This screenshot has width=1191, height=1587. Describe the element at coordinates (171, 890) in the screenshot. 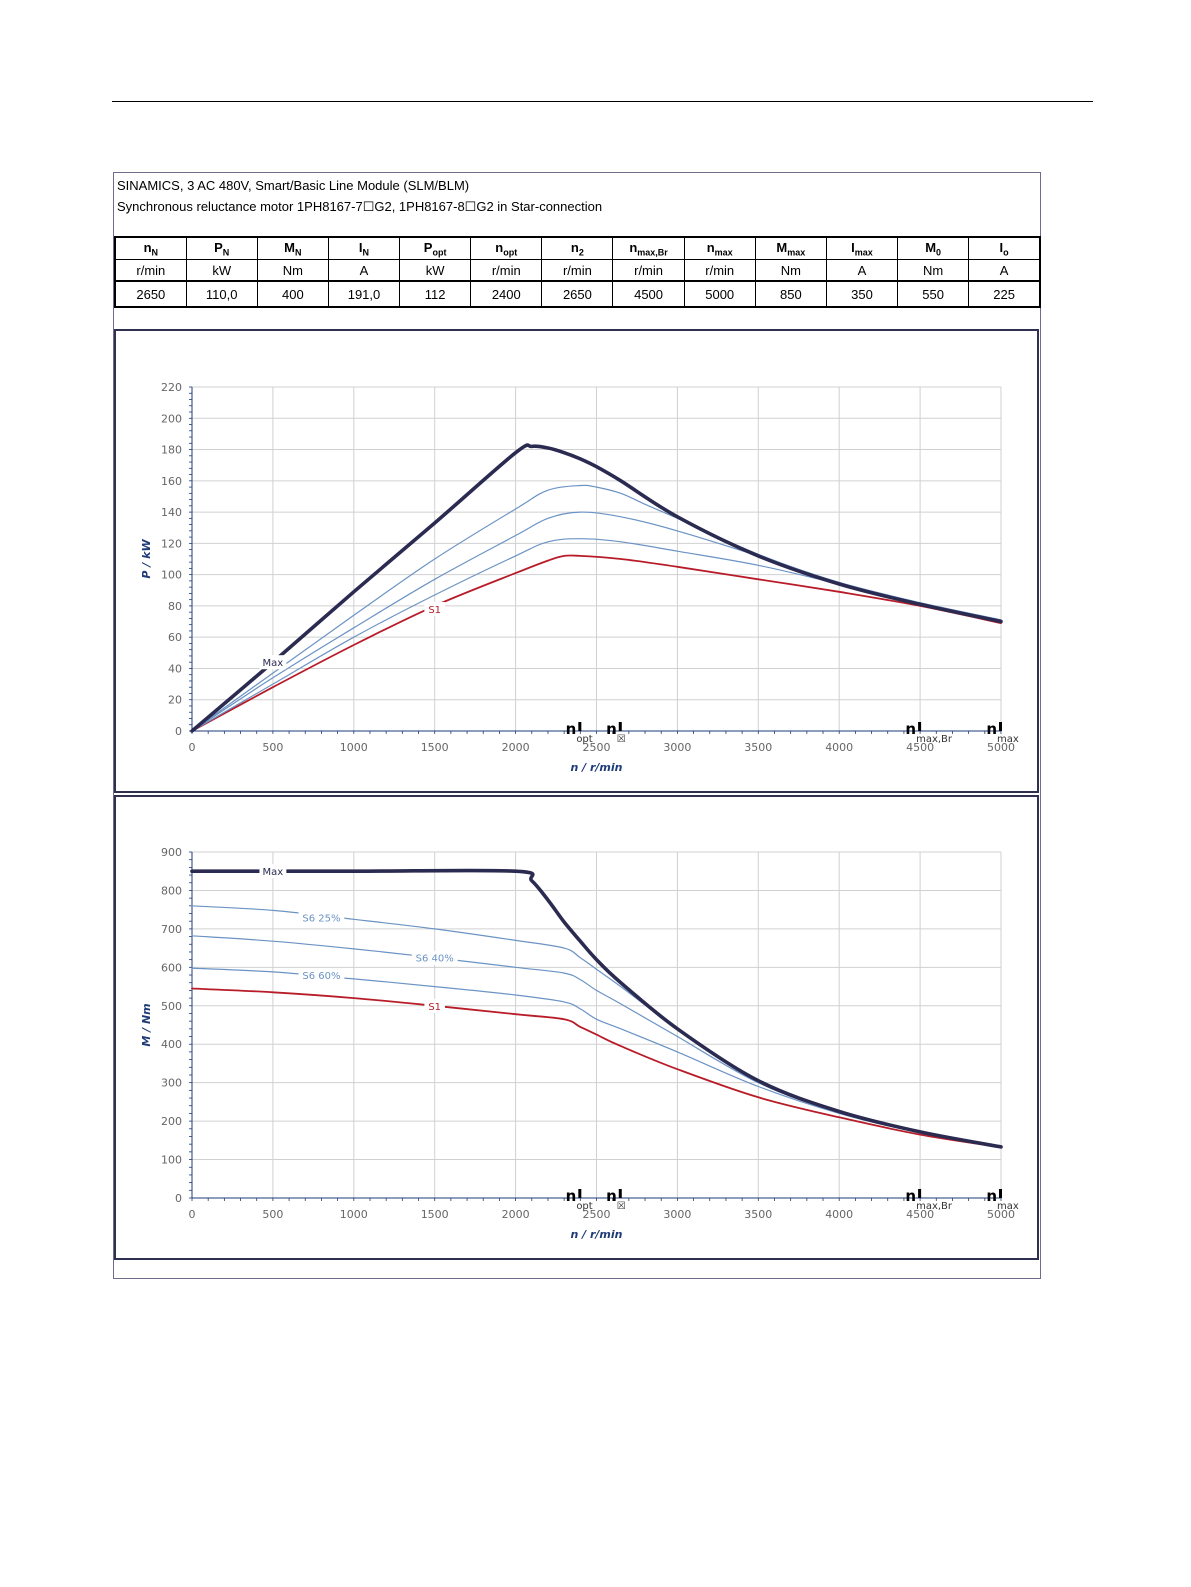

I see `y-tick-label: 800` at that location.